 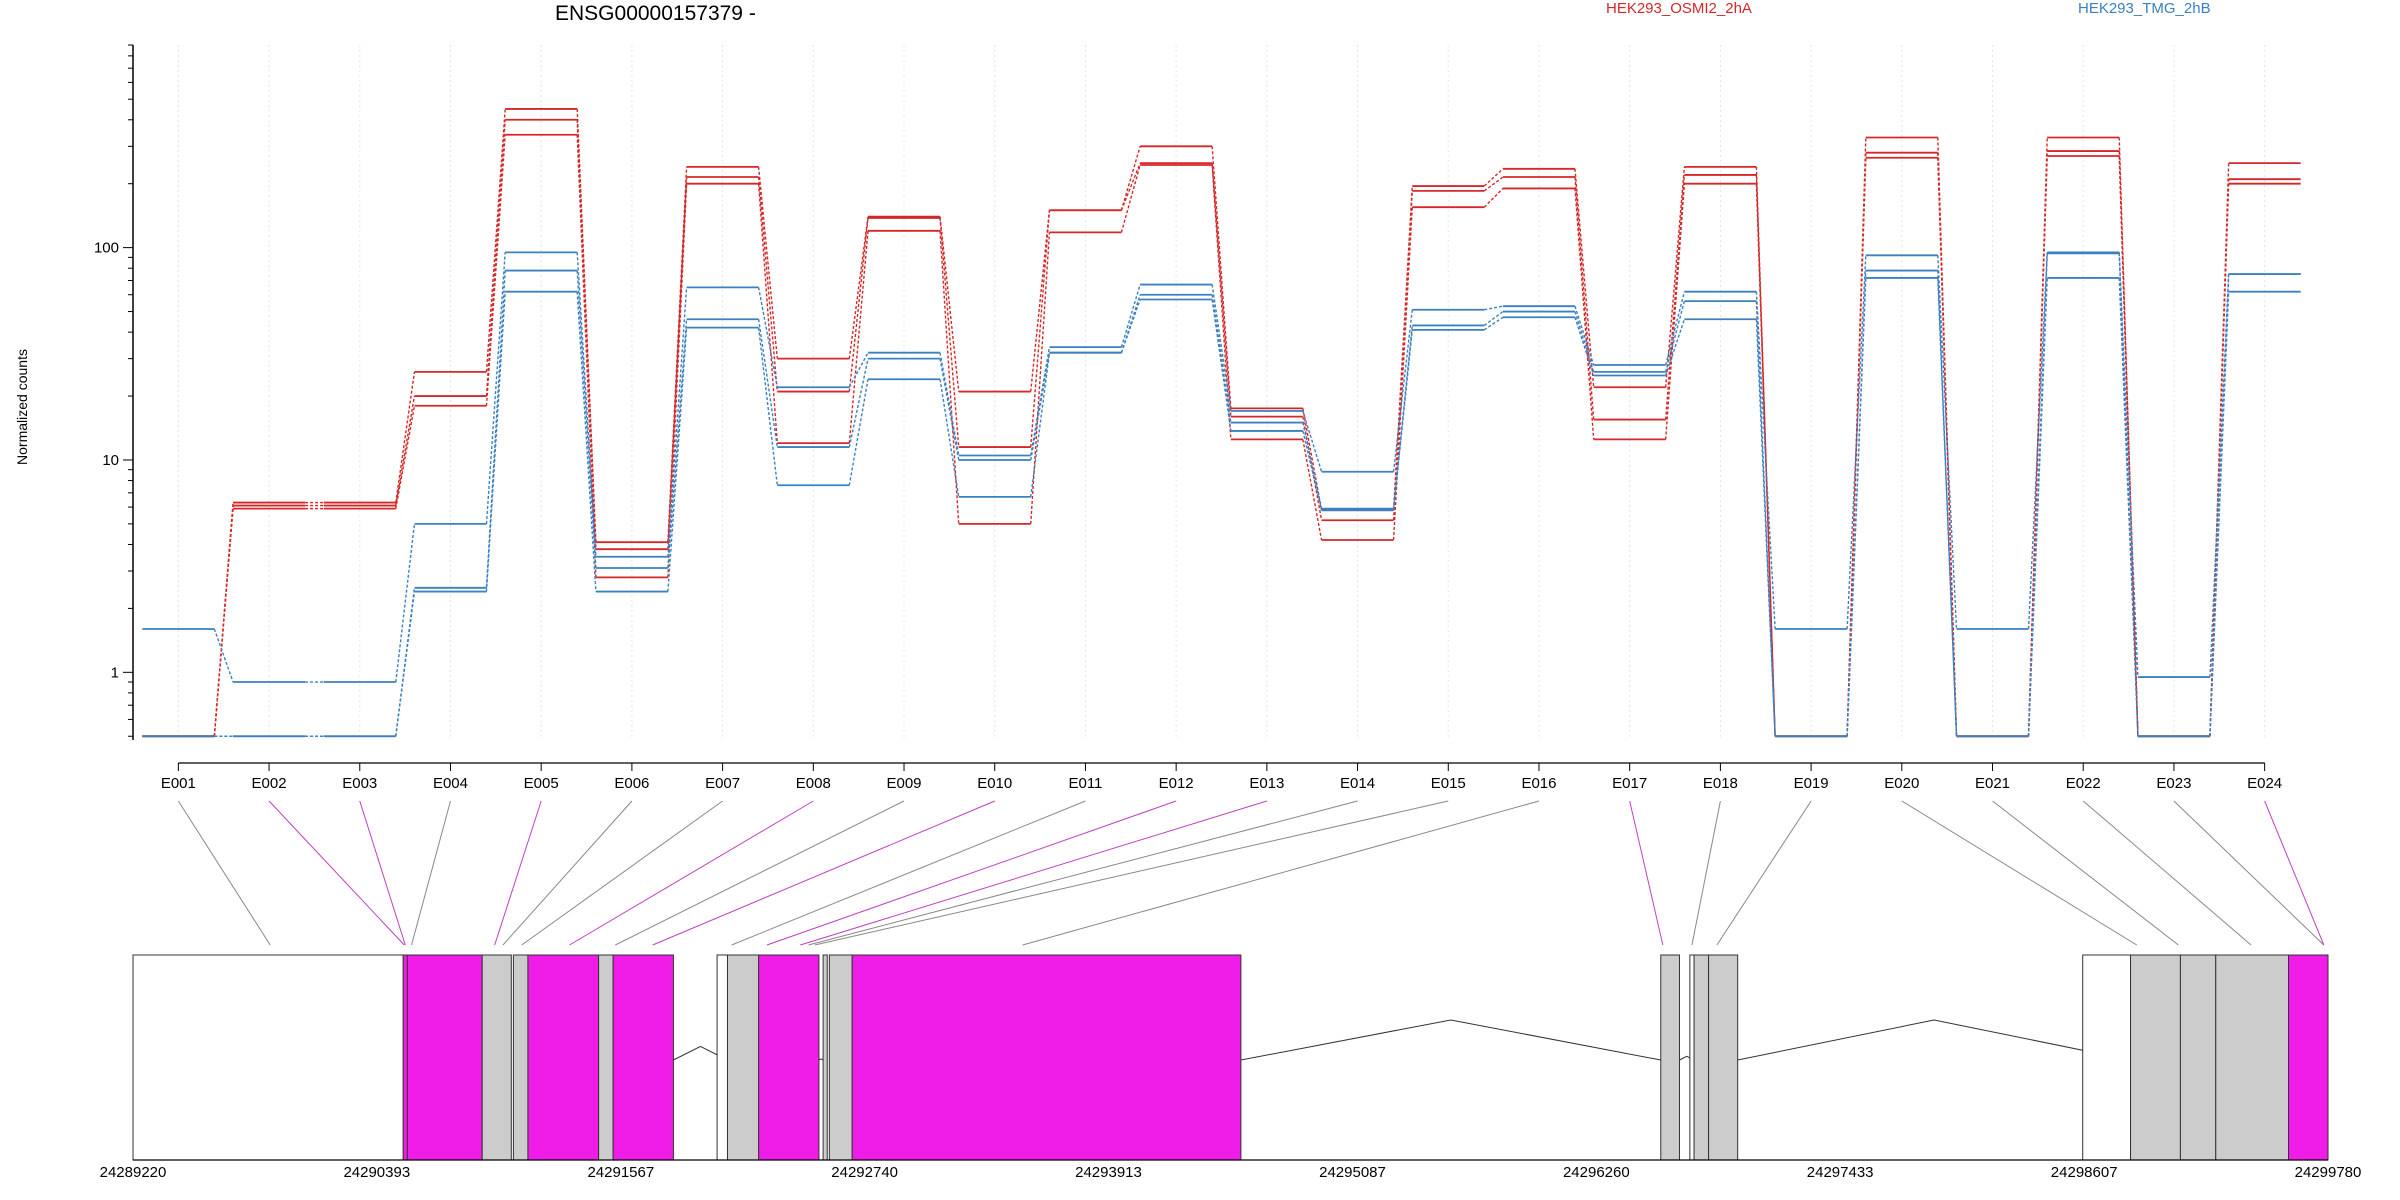 What do you see at coordinates (1108, 1172) in the screenshot?
I see `genomic-tick-label: 24293913` at bounding box center [1108, 1172].